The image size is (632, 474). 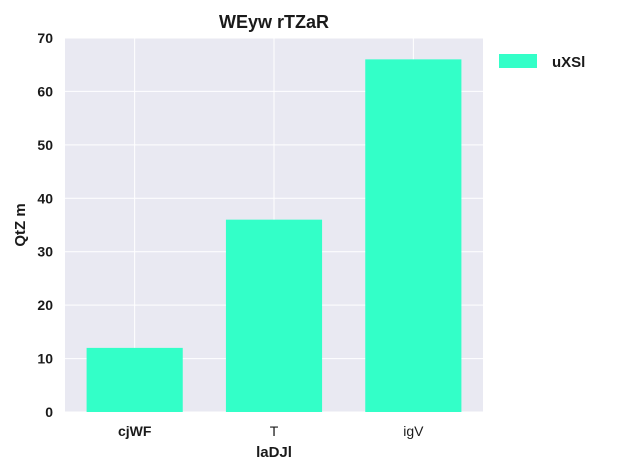 I want to click on legend: uXSl, so click(x=542, y=62).